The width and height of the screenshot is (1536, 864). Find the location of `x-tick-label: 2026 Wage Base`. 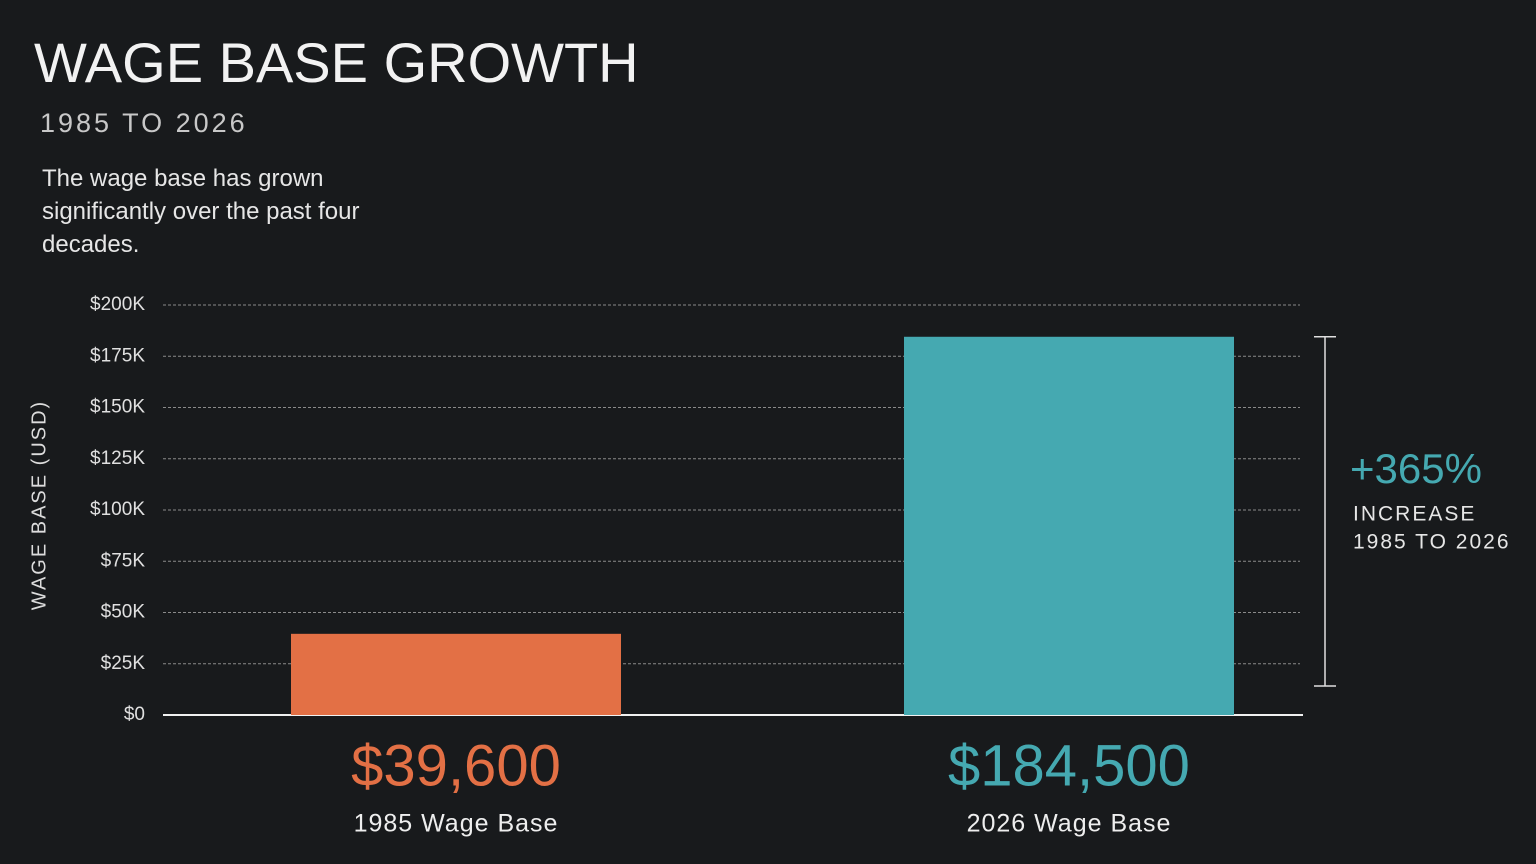

x-tick-label: 2026 Wage Base is located at coordinates (1069, 824).